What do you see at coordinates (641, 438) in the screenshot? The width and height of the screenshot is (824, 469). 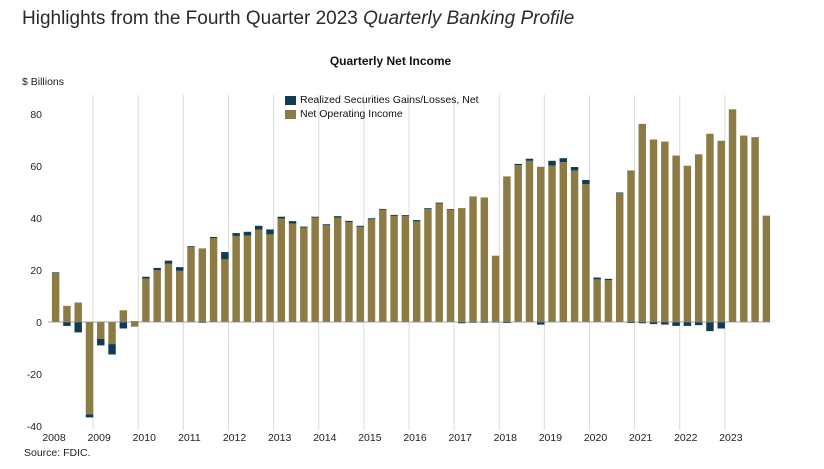 I see `x-tick-2021: 2021` at bounding box center [641, 438].